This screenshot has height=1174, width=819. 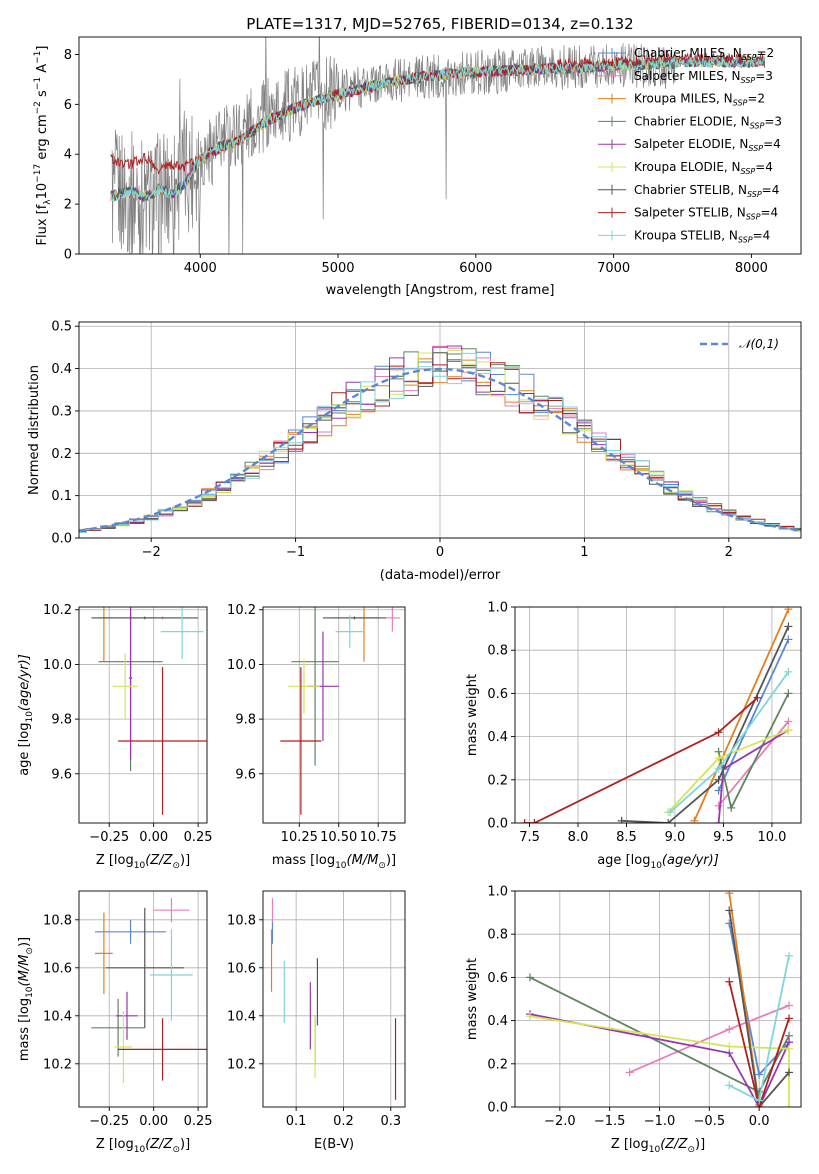 What do you see at coordinates (756, 99) in the screenshot?
I see `legend-n: =2` at bounding box center [756, 99].